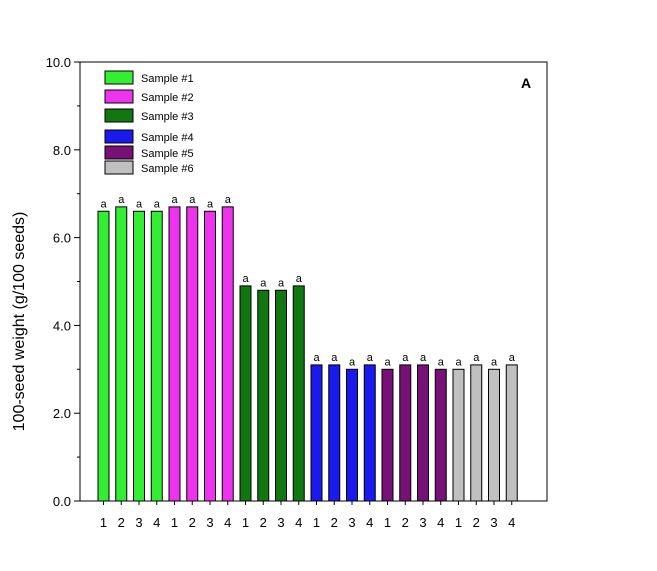 The width and height of the screenshot is (657, 571). Describe the element at coordinates (119, 152) in the screenshot. I see `legend-swatch-sample5` at that location.